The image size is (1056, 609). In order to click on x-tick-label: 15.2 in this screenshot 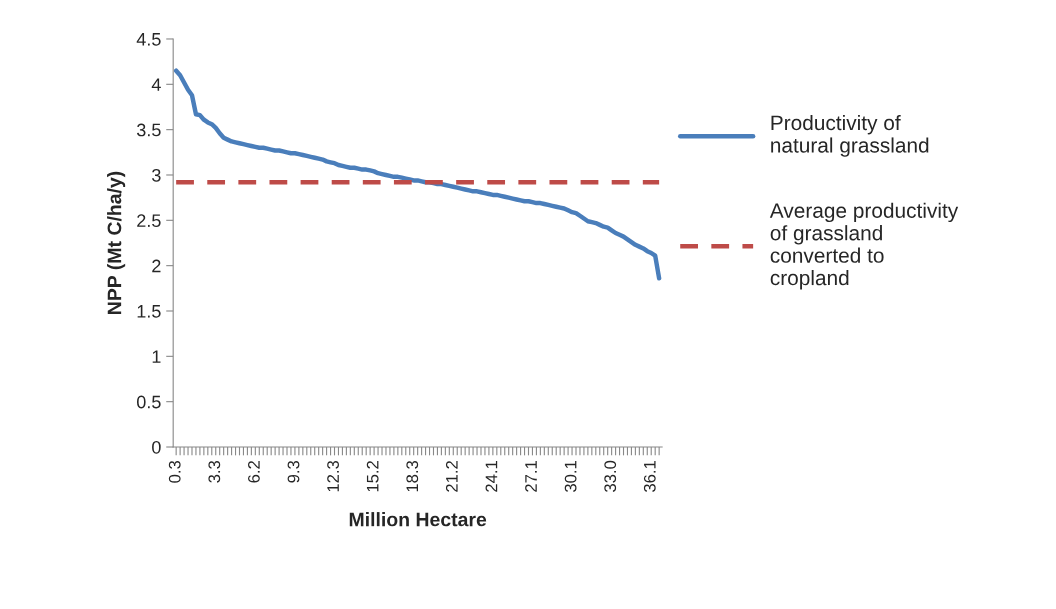, I will do `click(372, 476)`.